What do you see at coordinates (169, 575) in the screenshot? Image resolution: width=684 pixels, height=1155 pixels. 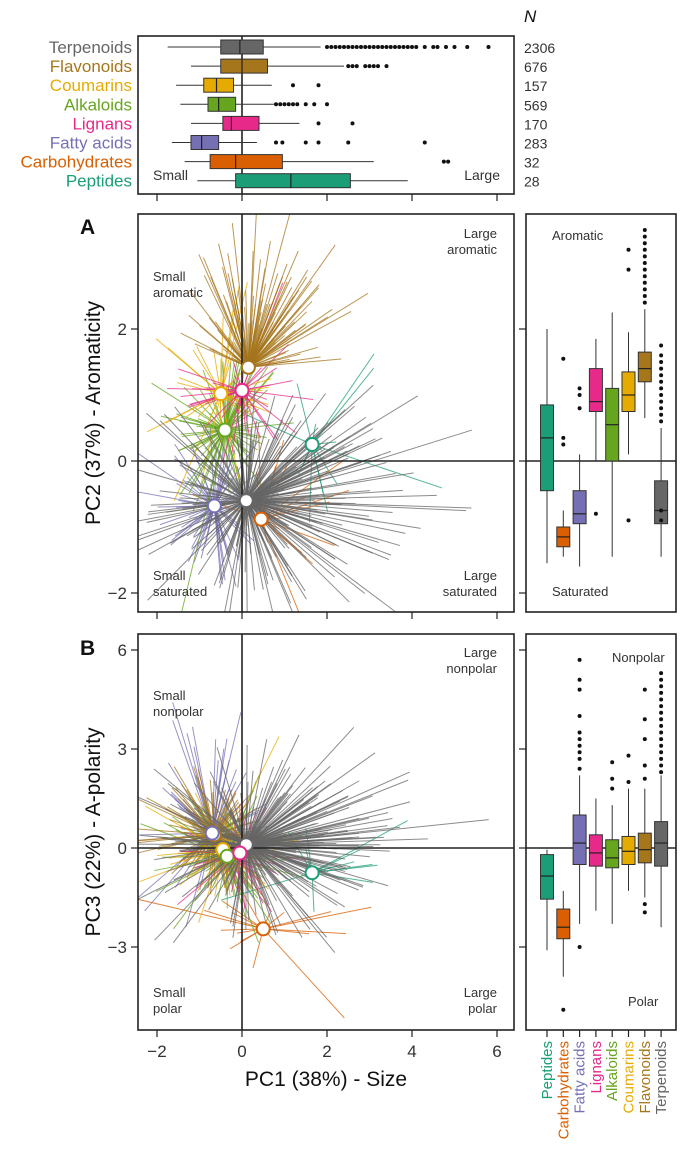 I see `a-corner-bl-1: Small` at bounding box center [169, 575].